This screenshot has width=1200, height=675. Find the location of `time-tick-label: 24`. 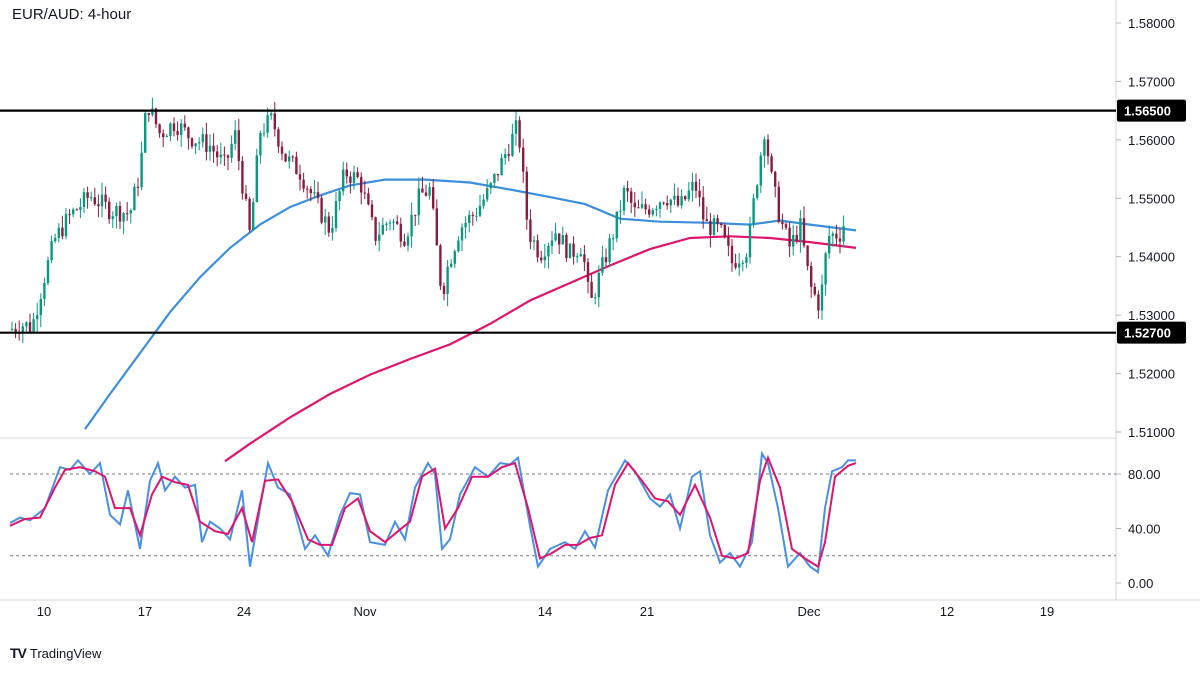

time-tick-label: 24 is located at coordinates (244, 611).